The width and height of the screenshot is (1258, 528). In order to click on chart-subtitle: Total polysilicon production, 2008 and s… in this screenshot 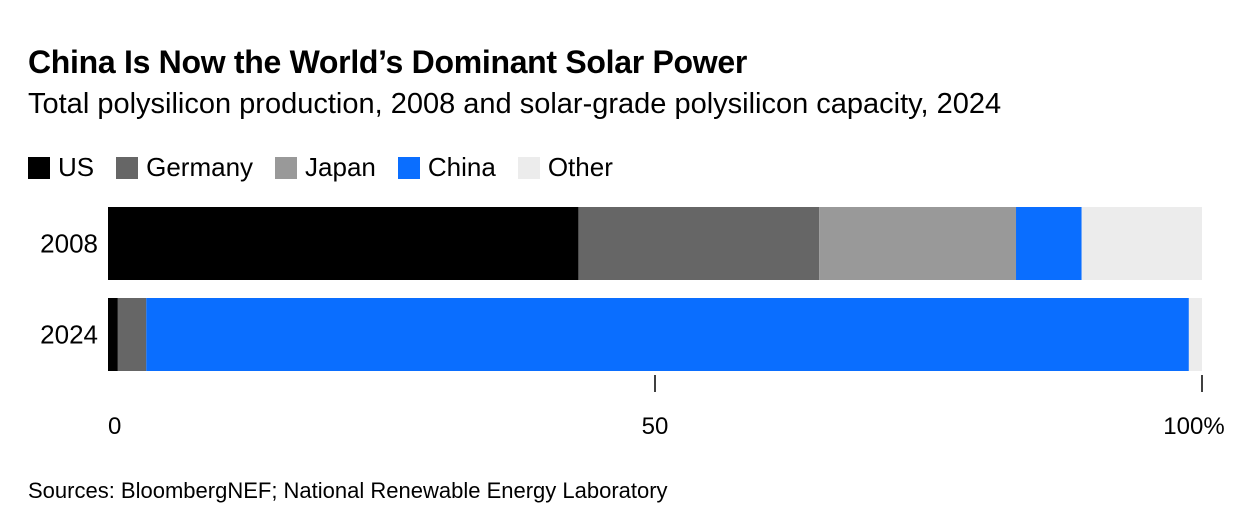, I will do `click(515, 104)`.